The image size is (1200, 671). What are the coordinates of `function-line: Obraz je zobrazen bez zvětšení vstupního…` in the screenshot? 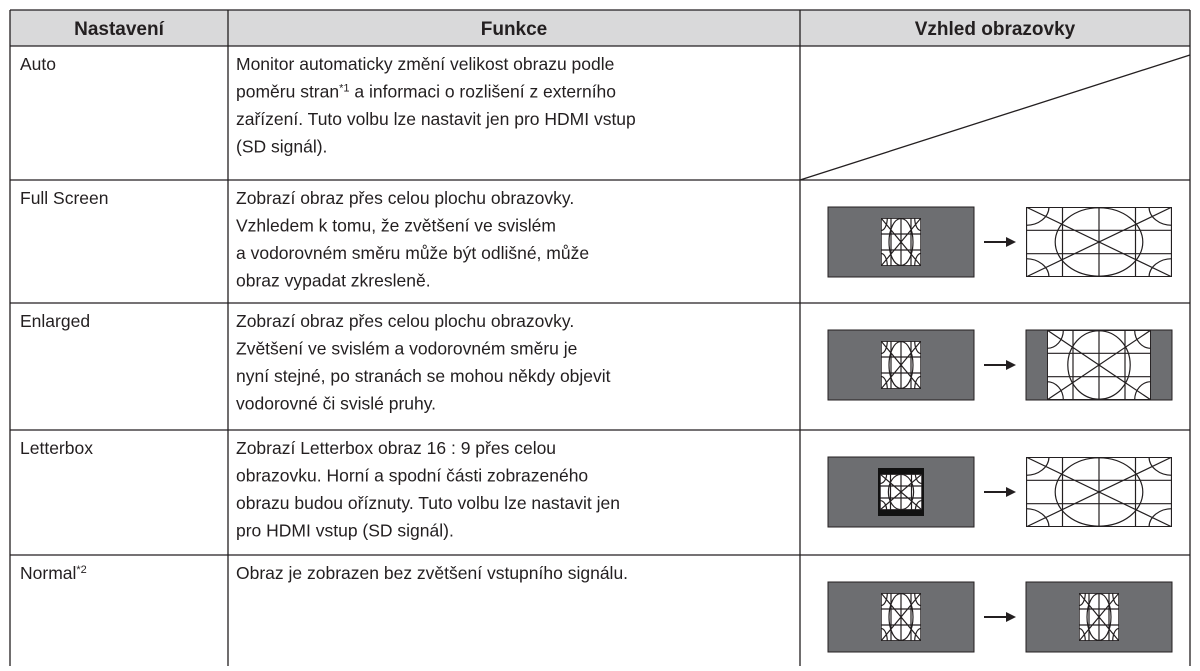 It's located at (432, 573).